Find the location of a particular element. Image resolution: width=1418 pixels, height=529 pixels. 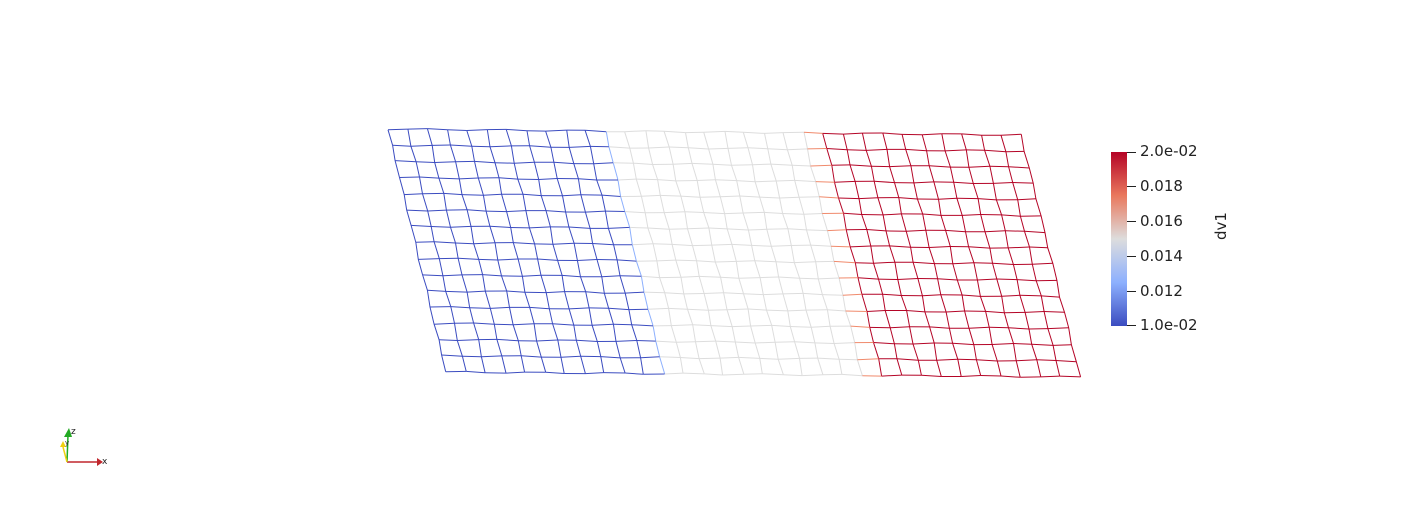

color-legend-label: 0.014 is located at coordinates (1161, 256).